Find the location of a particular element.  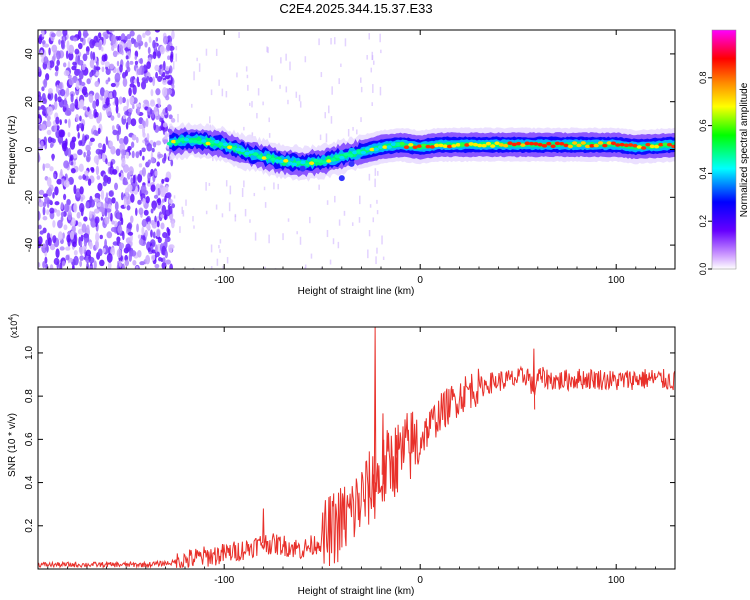

snr-xtick-label: -100 is located at coordinates (224, 580).